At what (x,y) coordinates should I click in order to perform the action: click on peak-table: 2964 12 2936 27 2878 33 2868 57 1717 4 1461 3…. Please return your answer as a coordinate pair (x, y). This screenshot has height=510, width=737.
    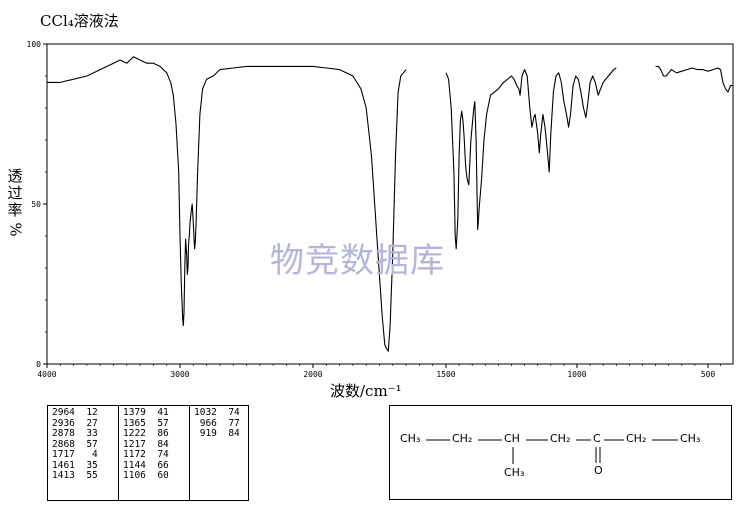
    Looking at the image, I should click on (148, 453).